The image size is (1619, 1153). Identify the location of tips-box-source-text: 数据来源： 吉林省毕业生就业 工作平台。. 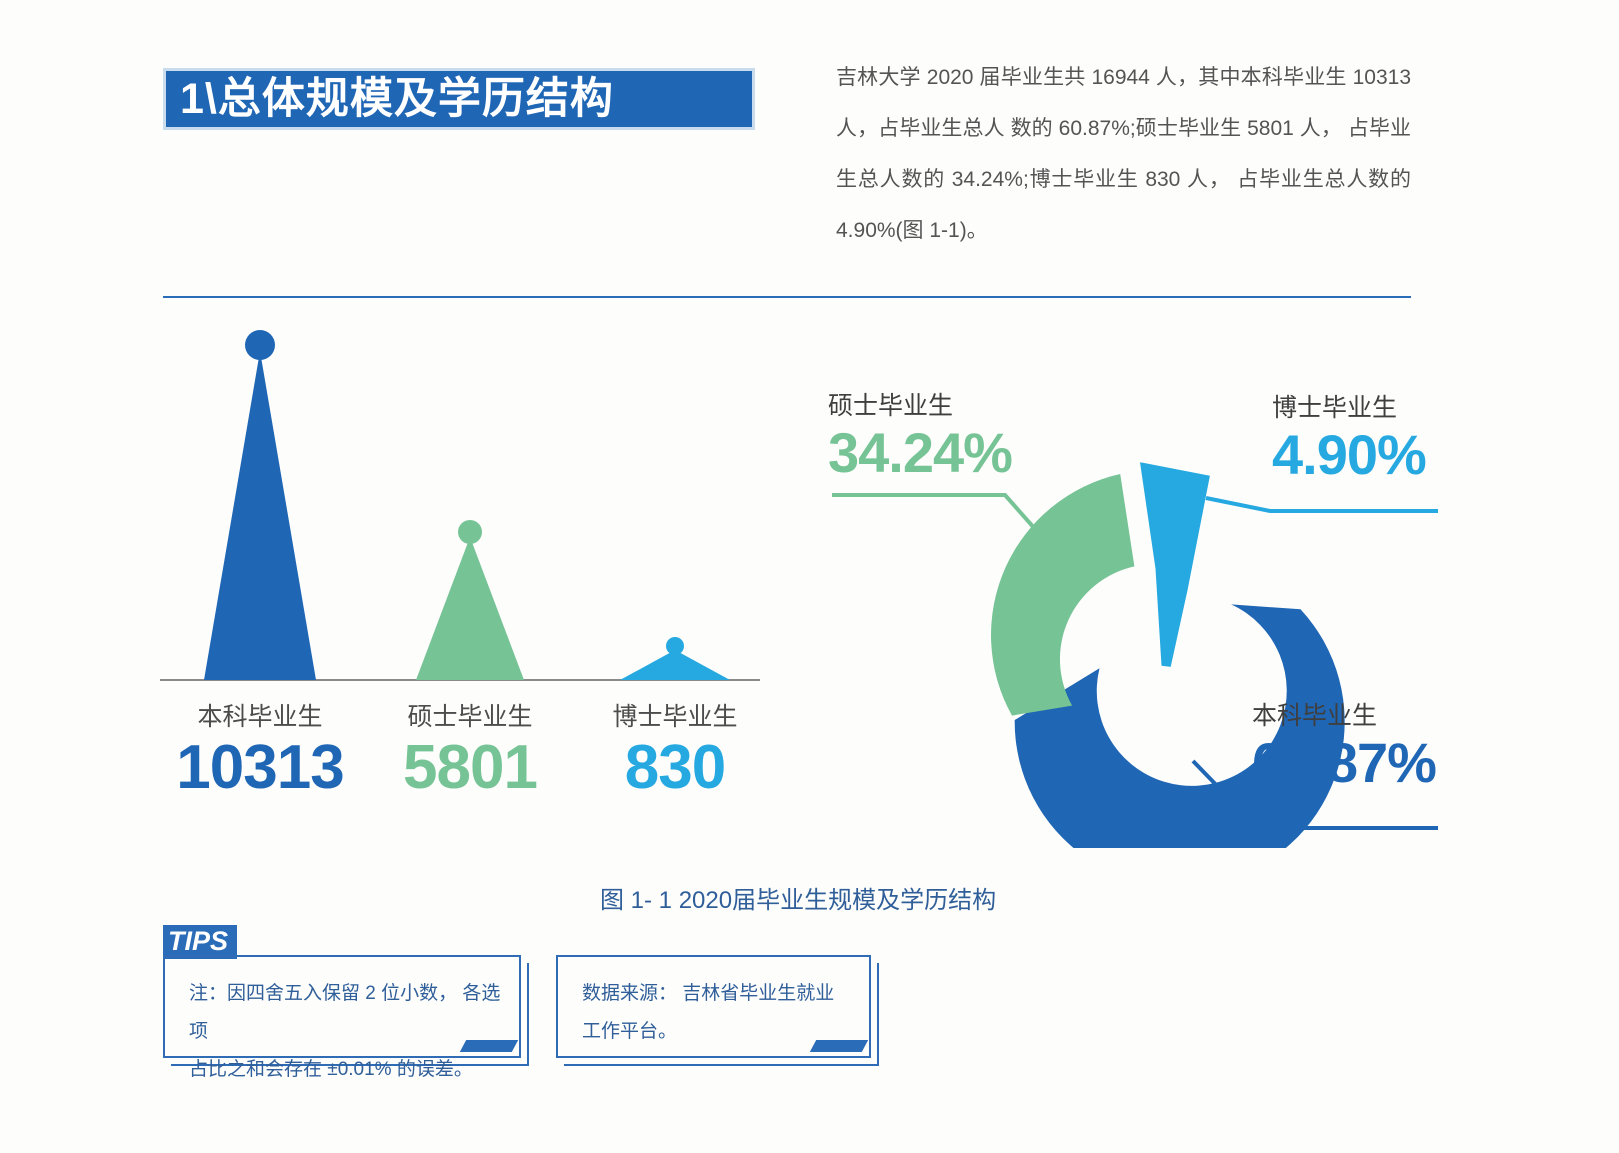
(717, 1013).